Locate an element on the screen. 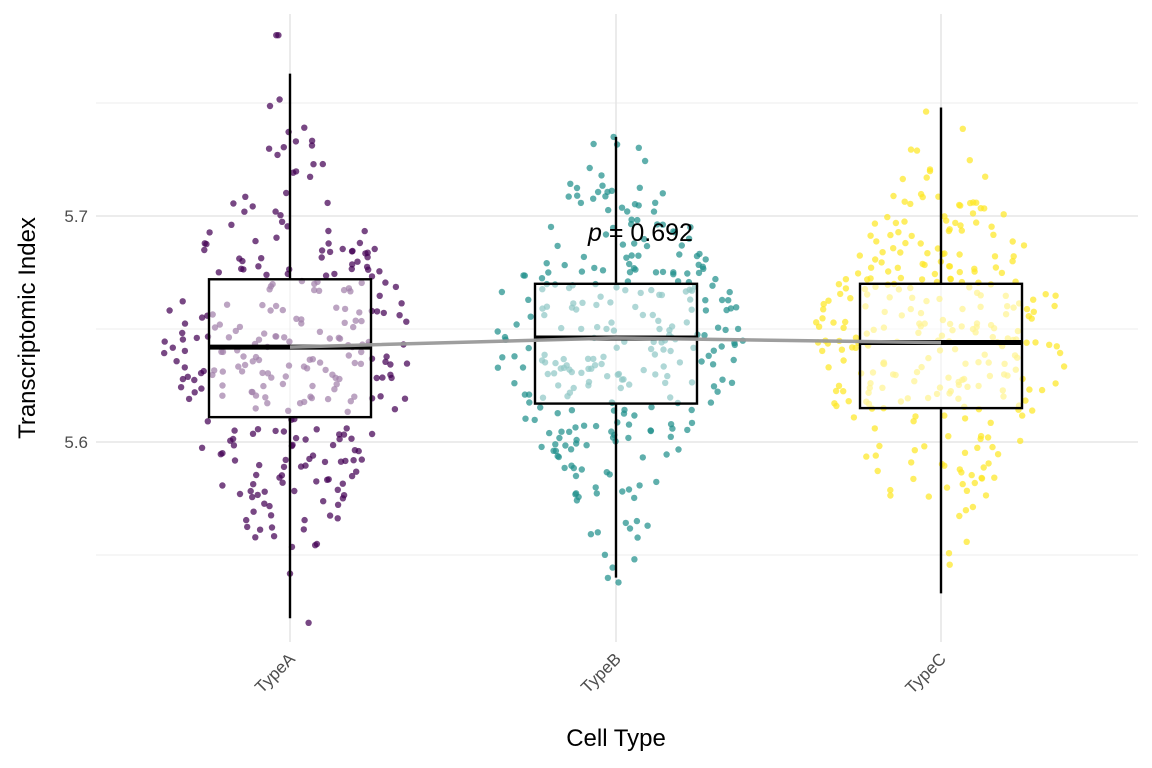 This screenshot has width=1152, height=768. p-value-text: = 0.692 is located at coordinates (647, 233).